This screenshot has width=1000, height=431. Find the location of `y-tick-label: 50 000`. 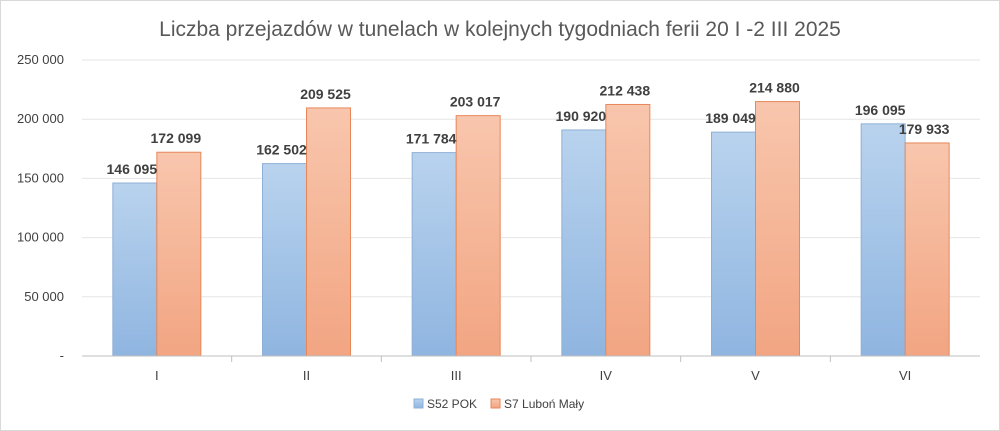

y-tick-label: 50 000 is located at coordinates (44, 296).